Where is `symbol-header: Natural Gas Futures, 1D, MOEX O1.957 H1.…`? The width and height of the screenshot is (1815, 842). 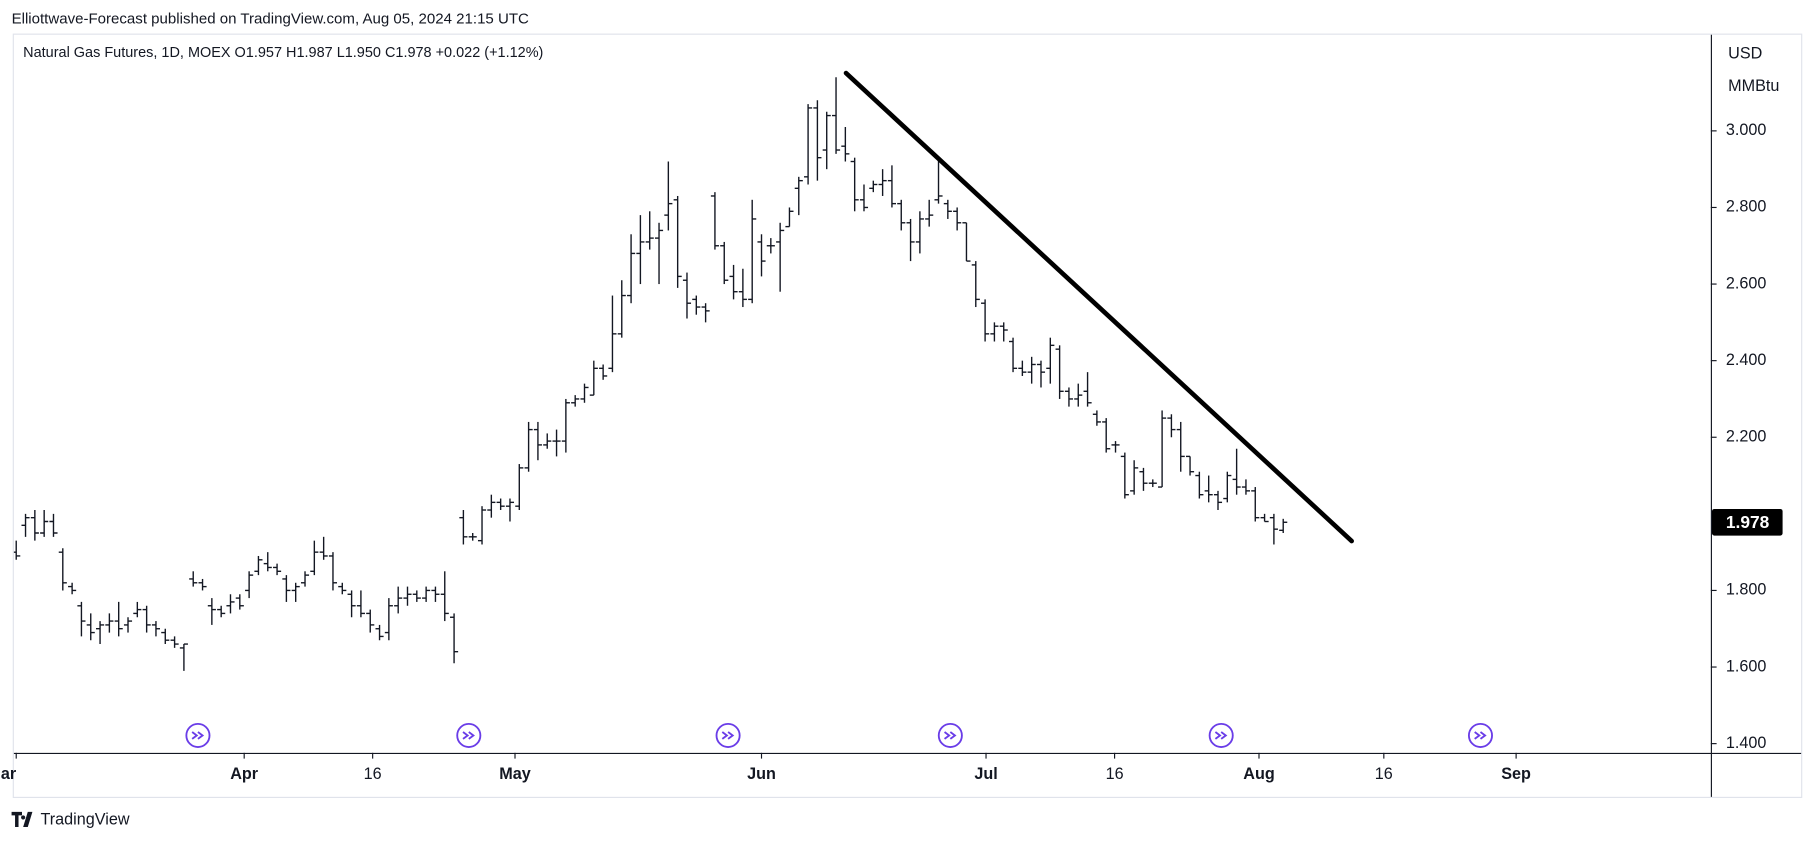
symbol-header: Natural Gas Futures, 1D, MOEX O1.957 H1.… is located at coordinates (283, 53).